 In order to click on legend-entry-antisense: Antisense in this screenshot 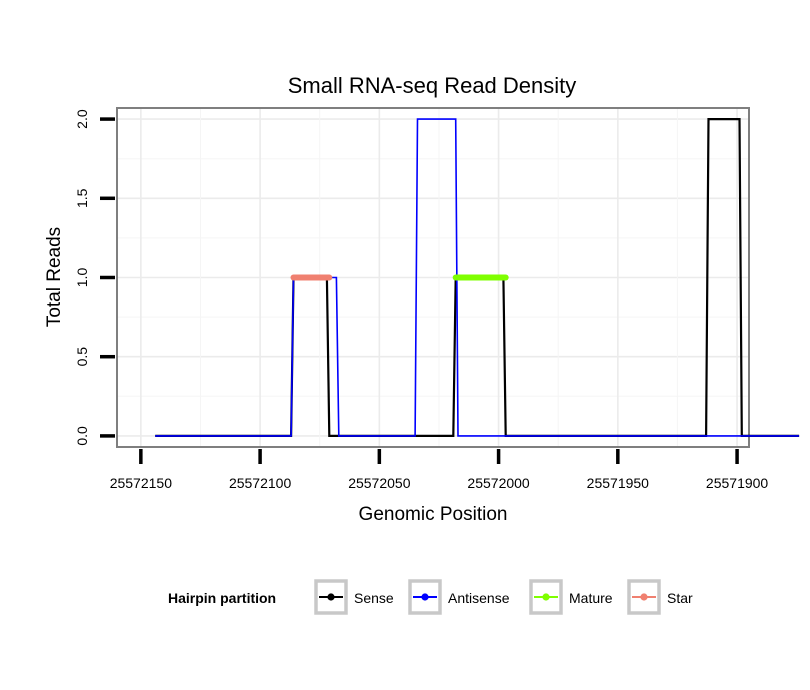, I will do `click(459, 597)`.